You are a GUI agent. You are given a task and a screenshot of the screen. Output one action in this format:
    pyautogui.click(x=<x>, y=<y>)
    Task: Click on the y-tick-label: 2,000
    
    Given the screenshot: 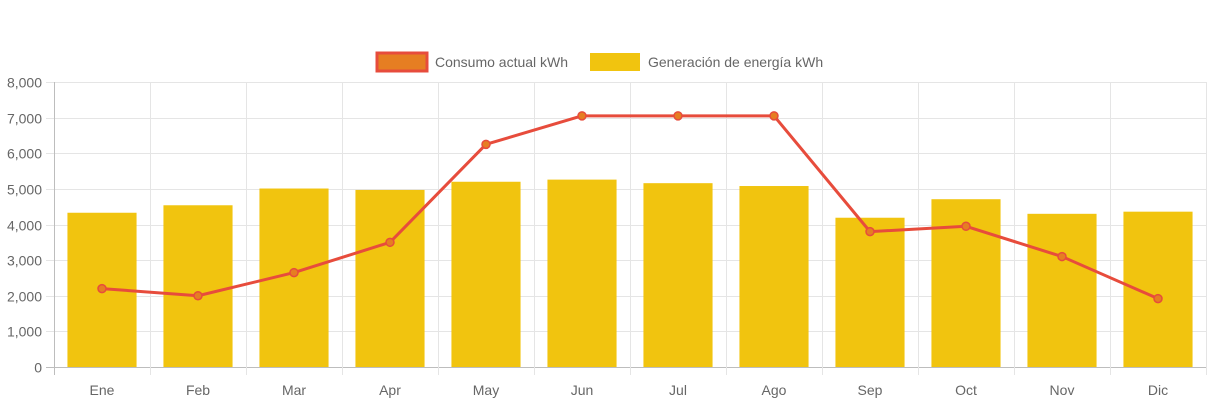 What is the action you would take?
    pyautogui.click(x=24, y=297)
    